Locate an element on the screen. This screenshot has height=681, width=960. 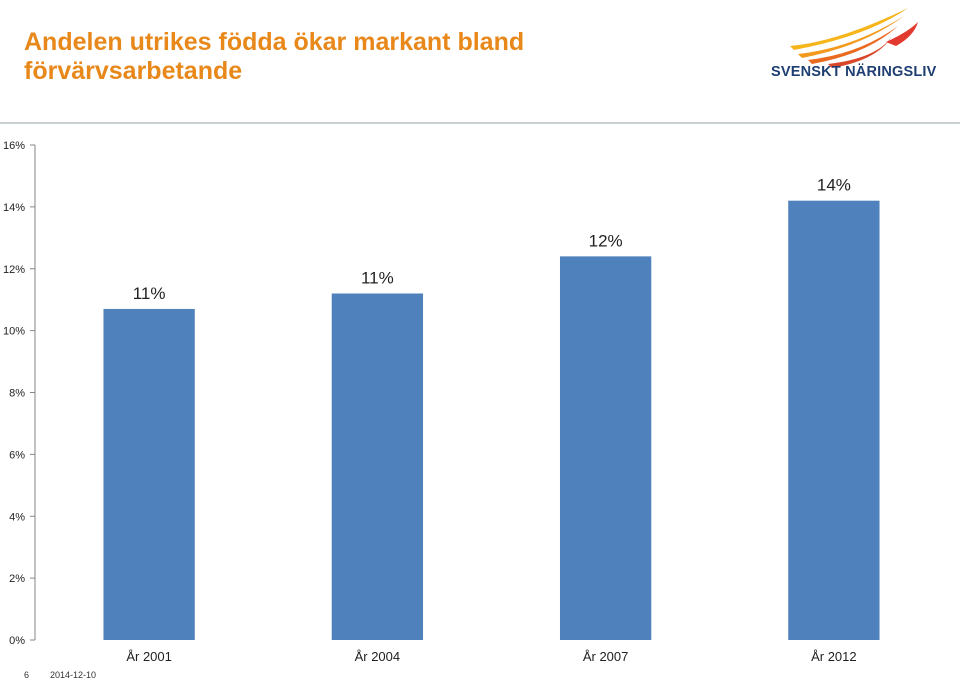
y-tick-label: 4% is located at coordinates (17, 517).